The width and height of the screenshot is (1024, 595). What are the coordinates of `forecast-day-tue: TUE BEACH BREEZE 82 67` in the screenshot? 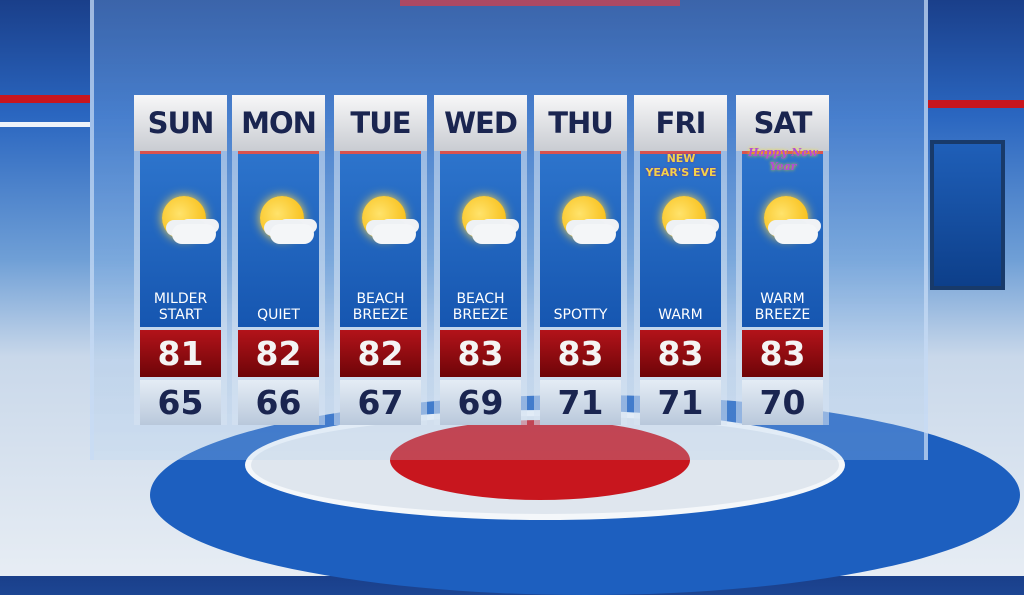 It's located at (380, 260).